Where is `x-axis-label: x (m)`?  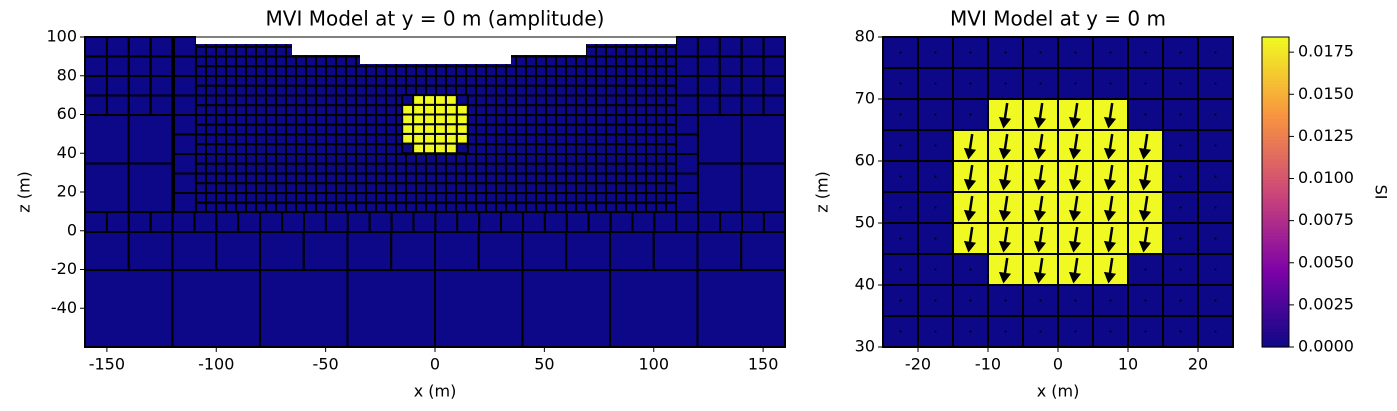 x-axis-label: x (m) is located at coordinates (1058, 391).